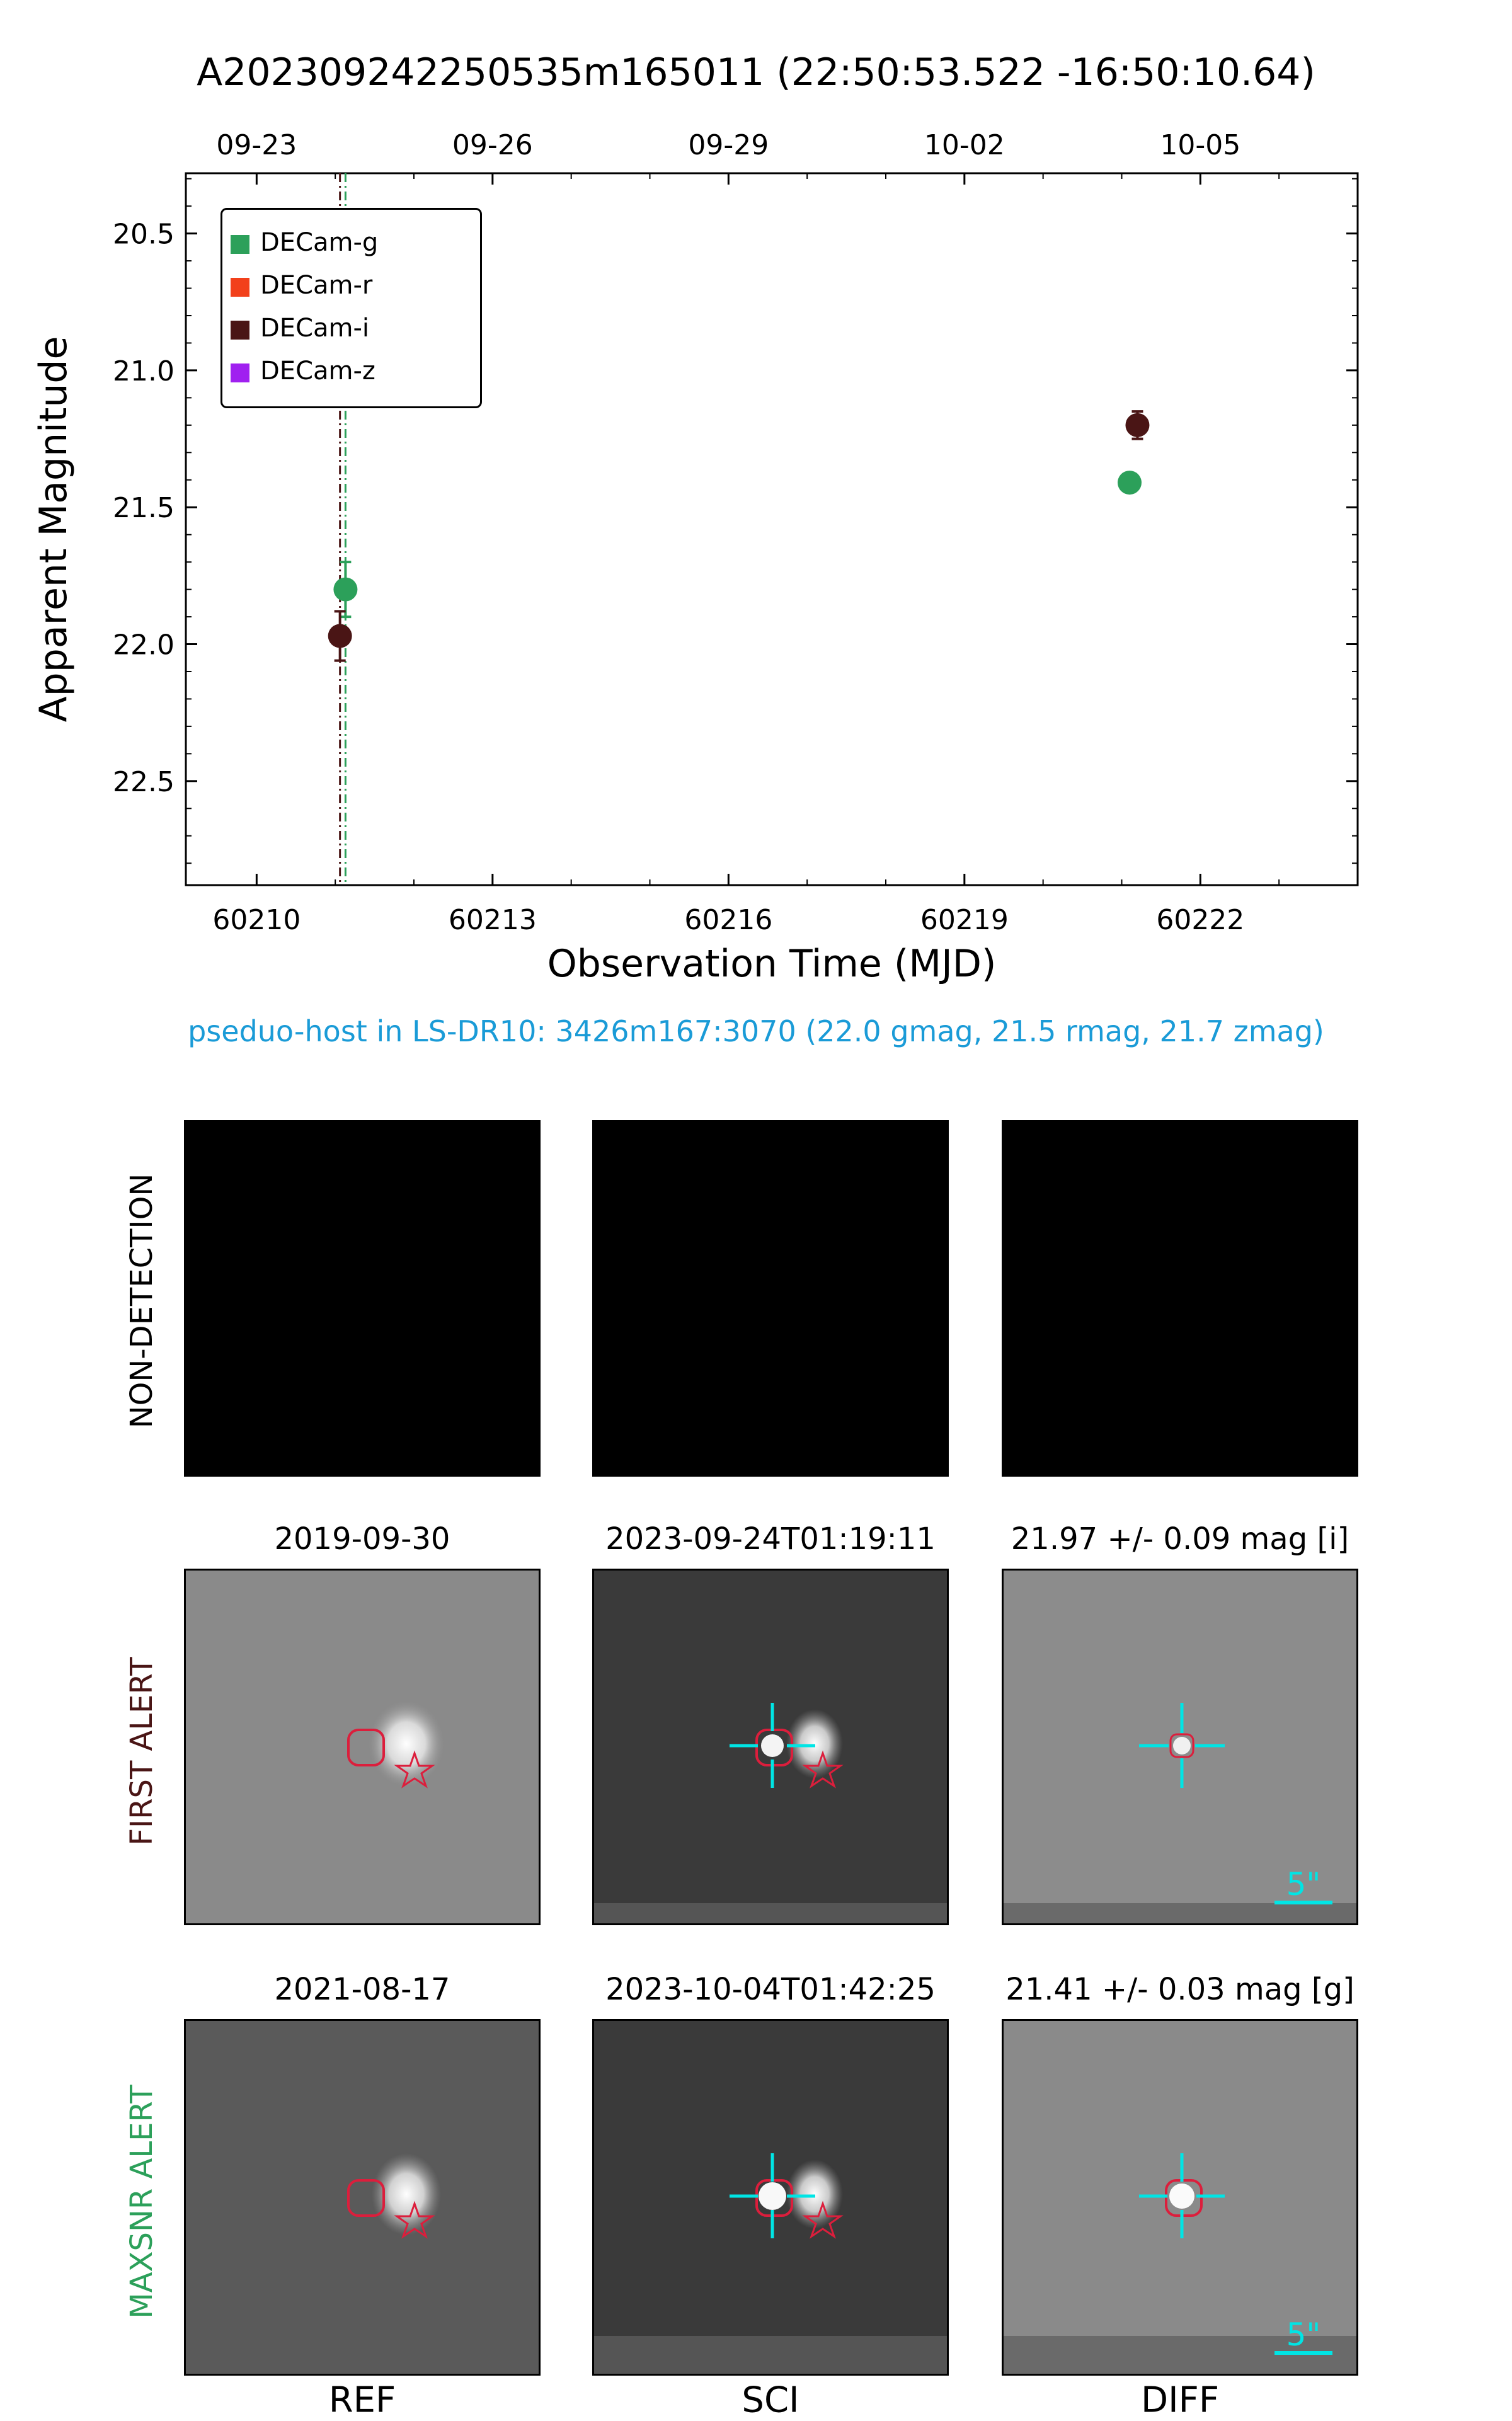  I want to click on max-sci-image, so click(770, 2197).